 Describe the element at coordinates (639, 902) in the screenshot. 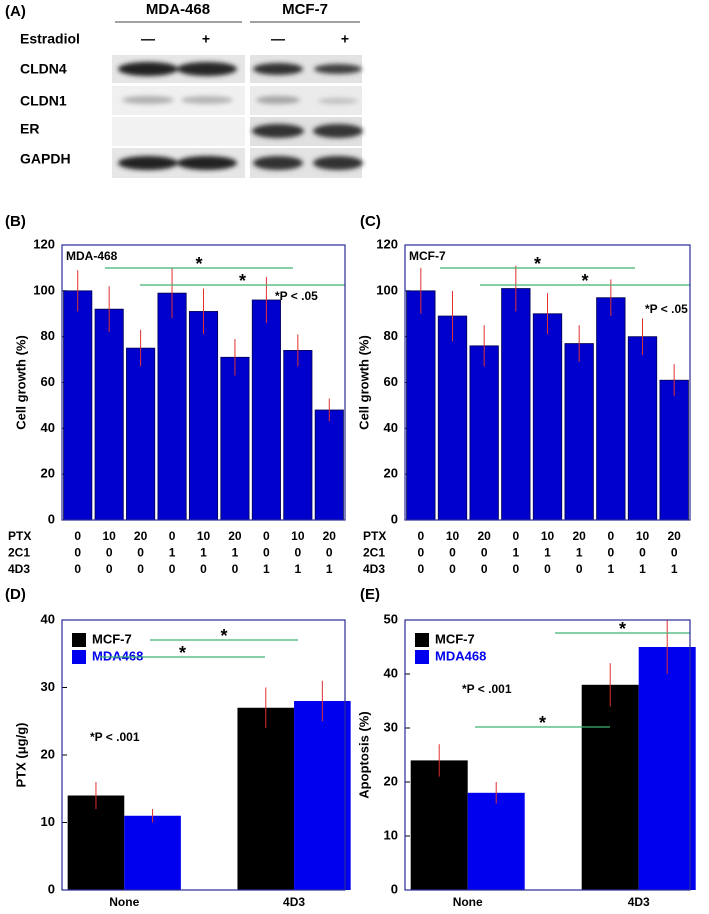

I see `x-tick-label: 4D3` at that location.